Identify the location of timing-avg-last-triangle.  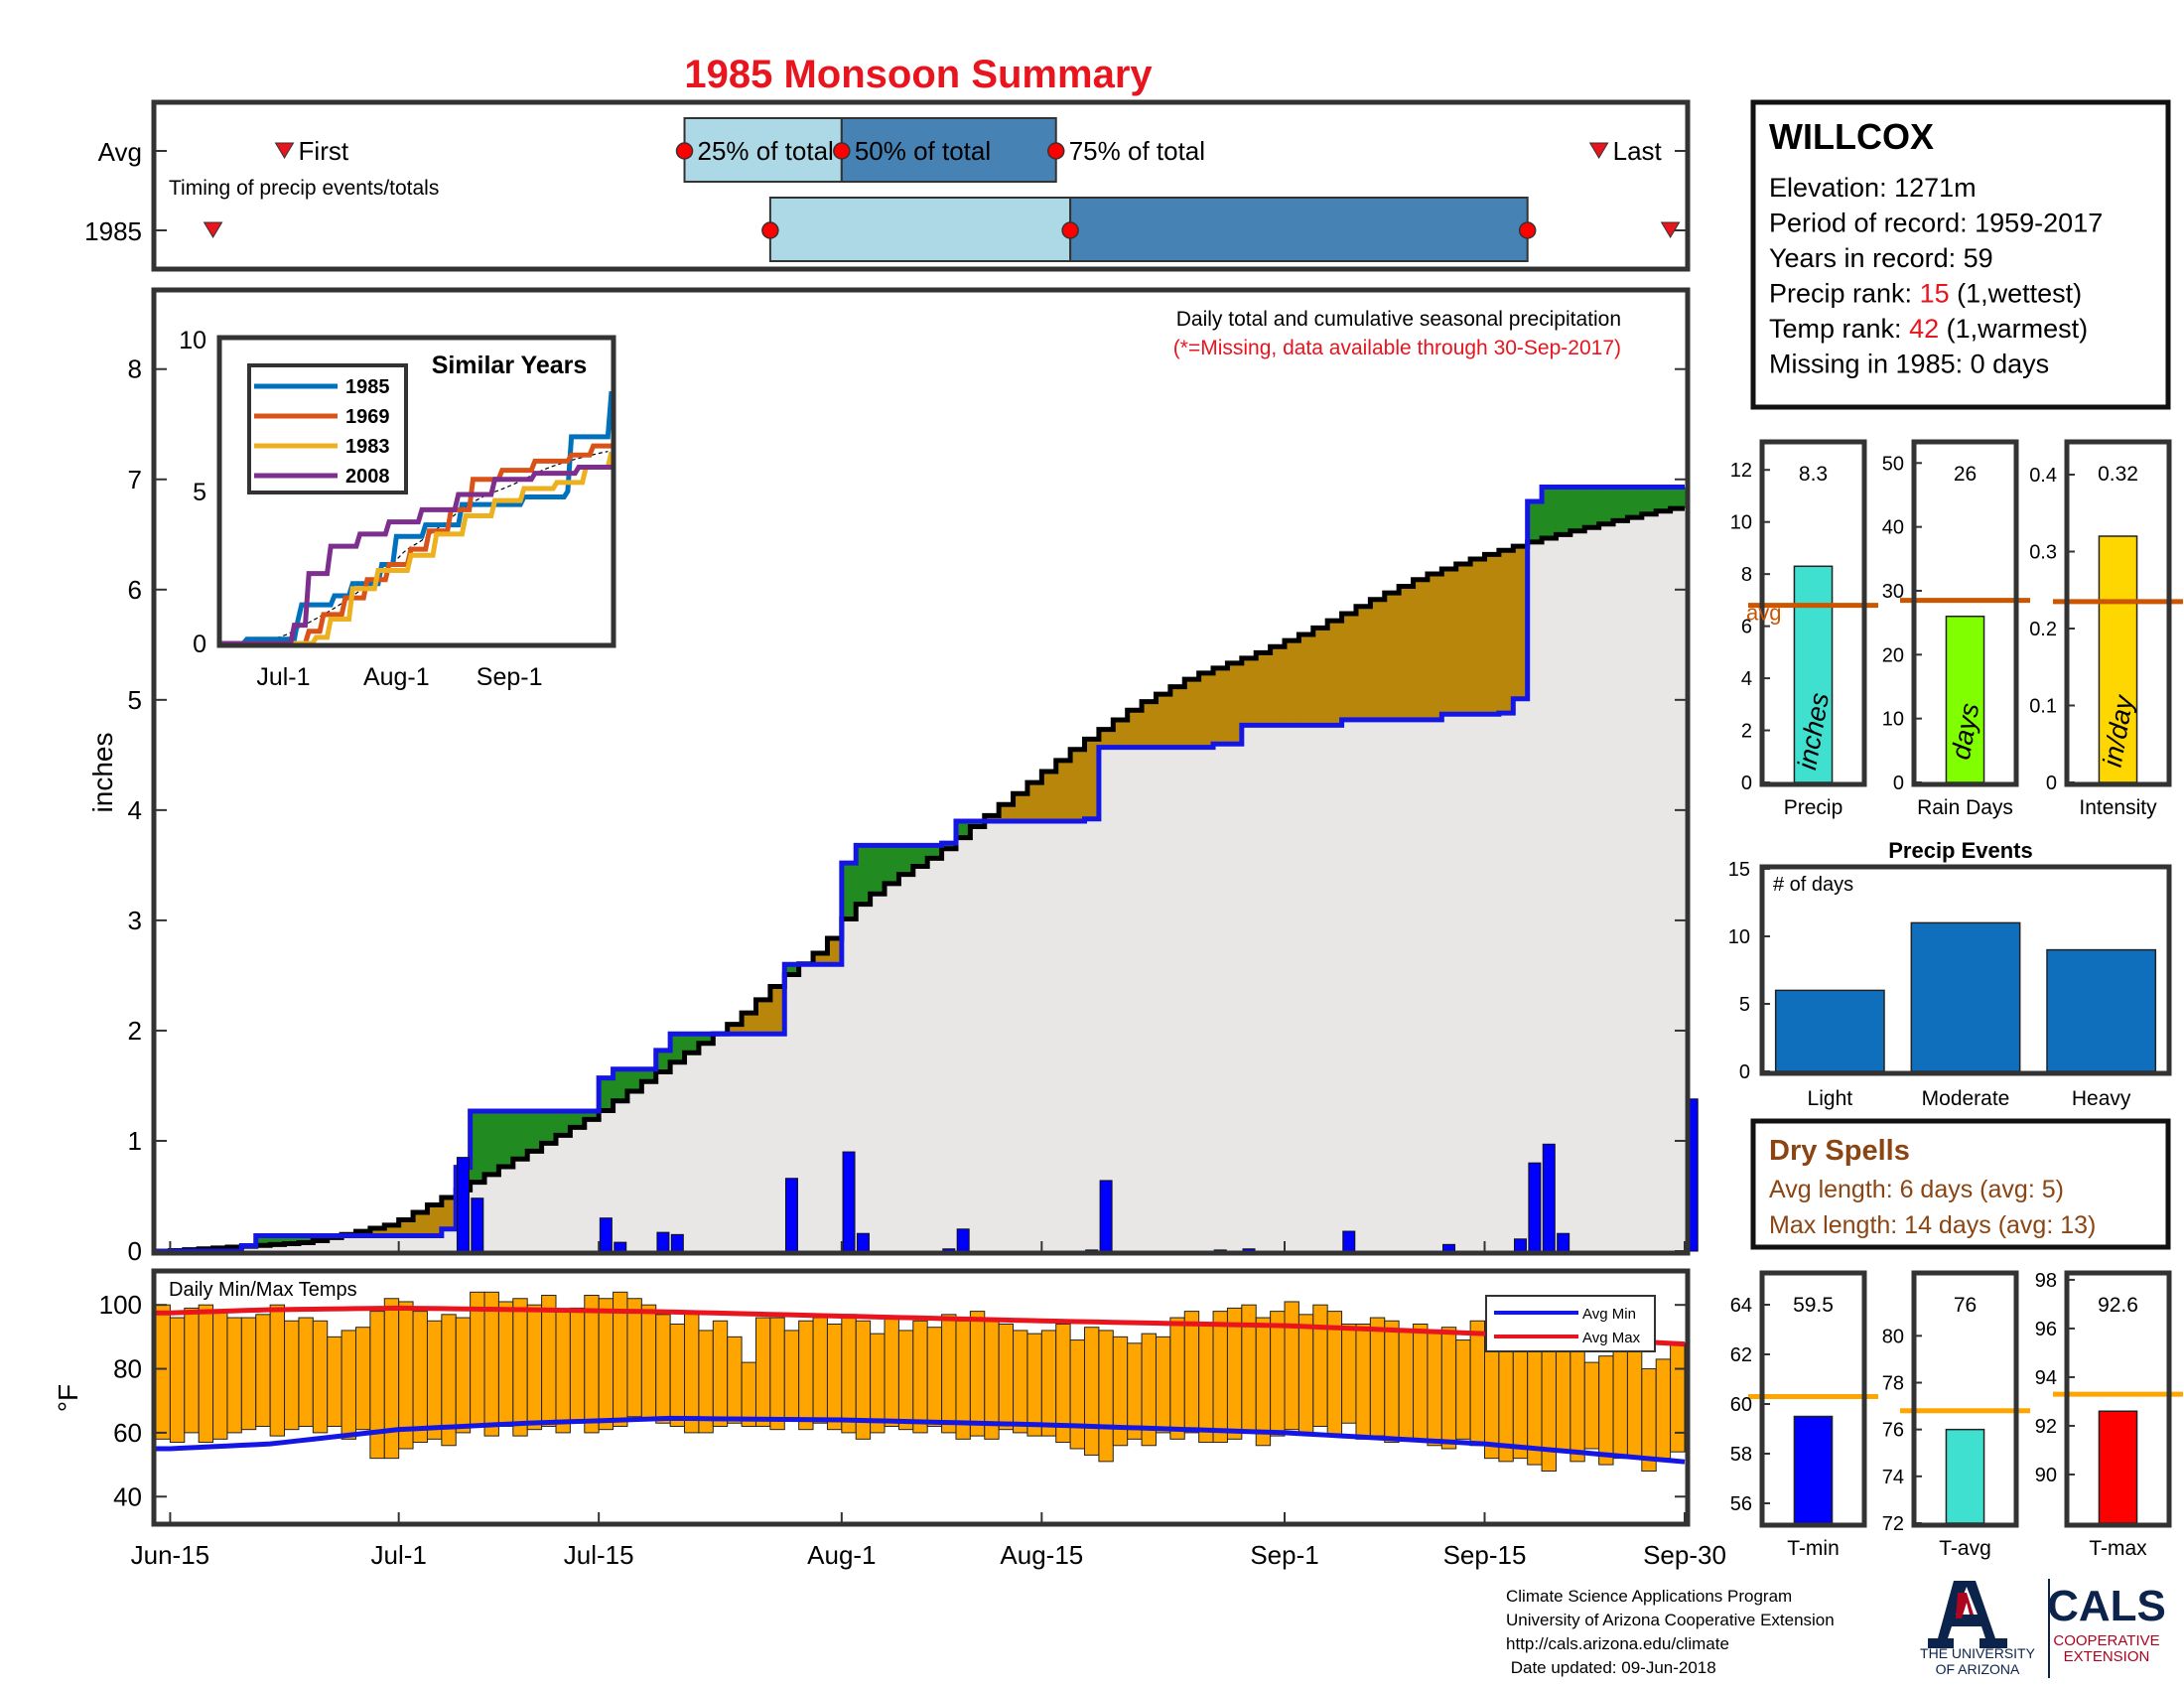
(1598, 150).